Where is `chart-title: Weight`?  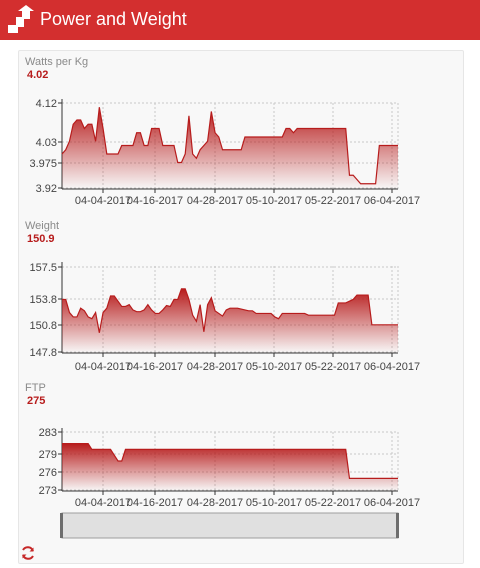 chart-title: Weight is located at coordinates (42, 226).